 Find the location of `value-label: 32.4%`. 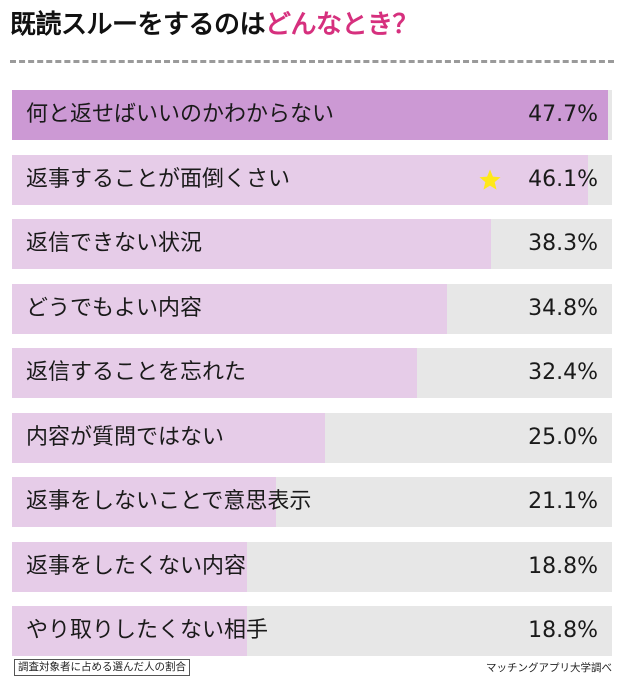

value-label: 32.4% is located at coordinates (563, 372).